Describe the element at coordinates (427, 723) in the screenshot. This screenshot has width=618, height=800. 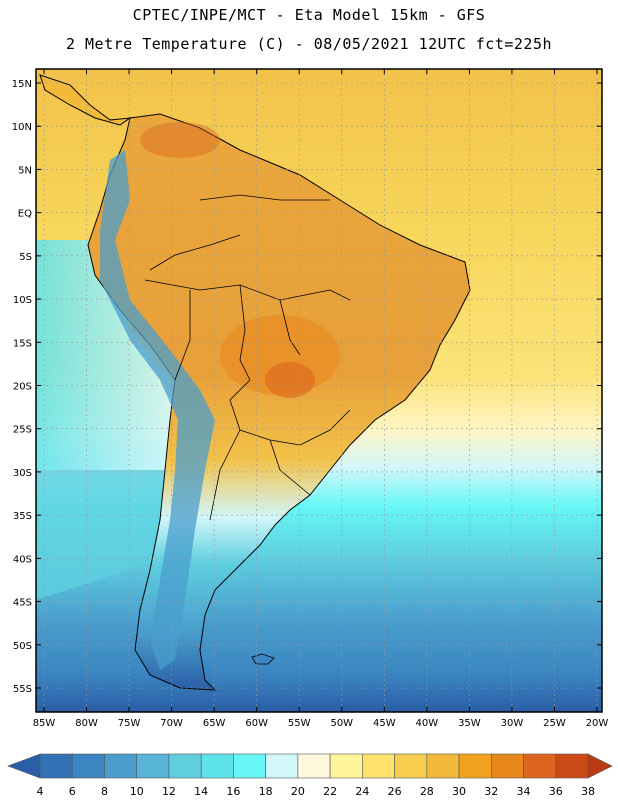
I see `lon-label: 40W` at that location.